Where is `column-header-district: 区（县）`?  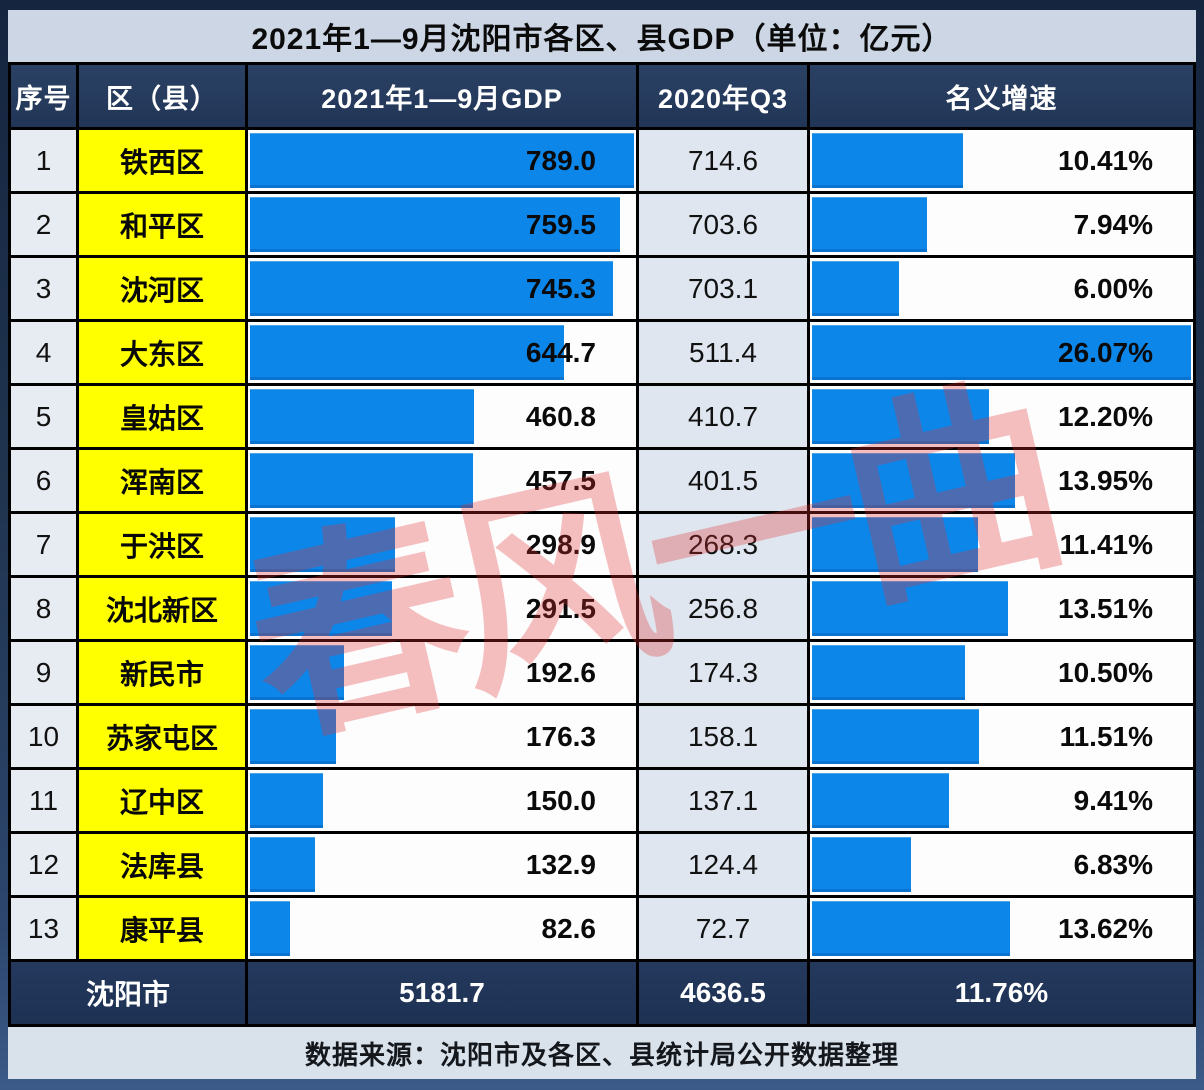 column-header-district: 区（县） is located at coordinates (162, 96).